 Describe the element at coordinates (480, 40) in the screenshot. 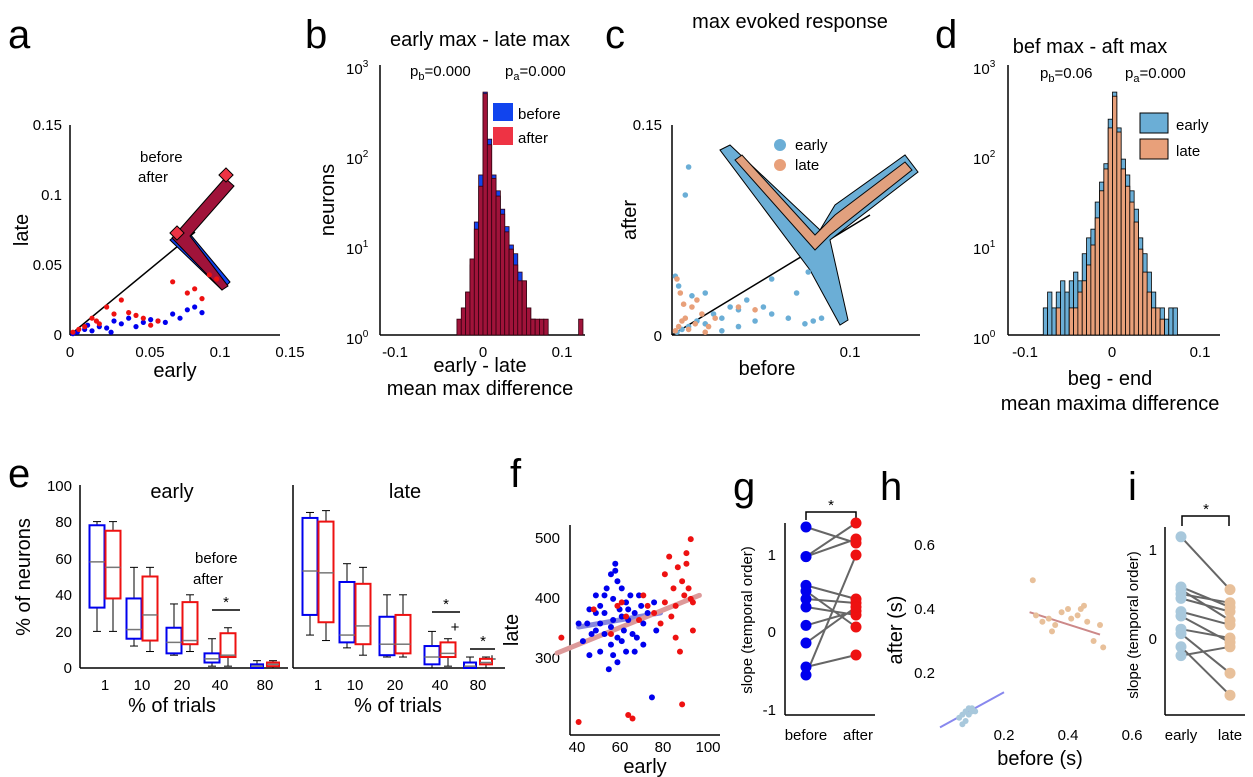

I see `b-title: early max - late max` at that location.